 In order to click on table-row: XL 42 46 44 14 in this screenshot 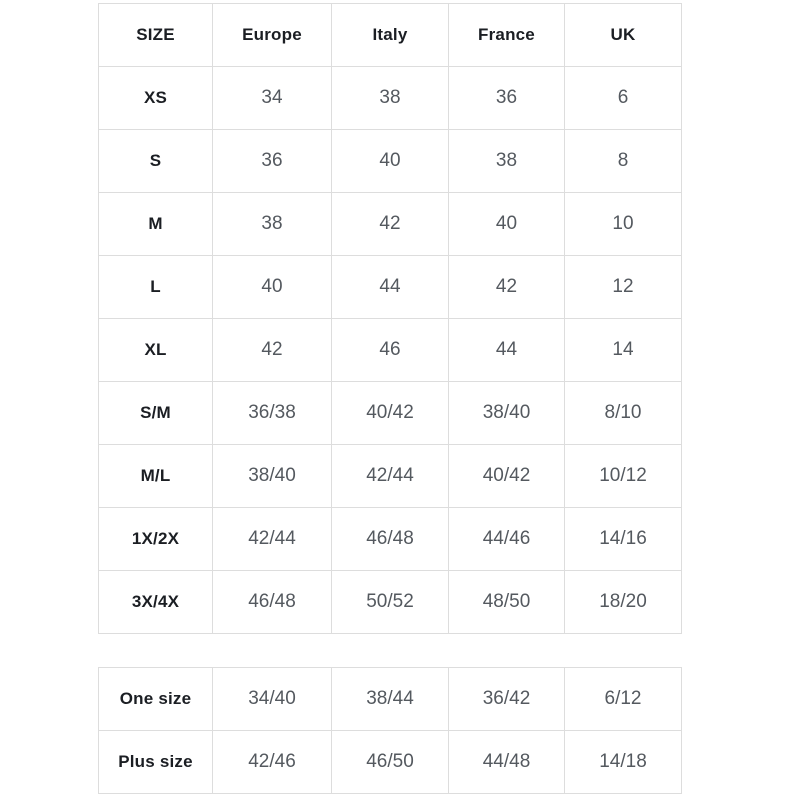, I will do `click(390, 350)`.